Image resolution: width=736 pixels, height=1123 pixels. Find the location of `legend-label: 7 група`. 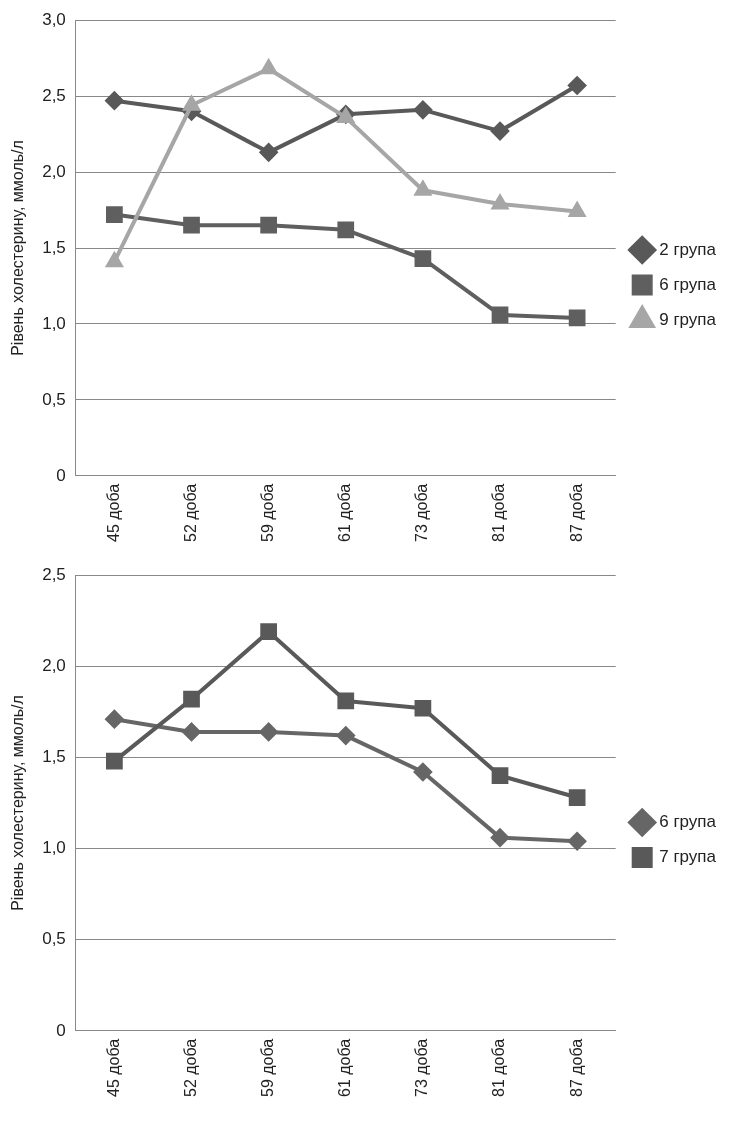

legend-label: 7 група is located at coordinates (688, 857).